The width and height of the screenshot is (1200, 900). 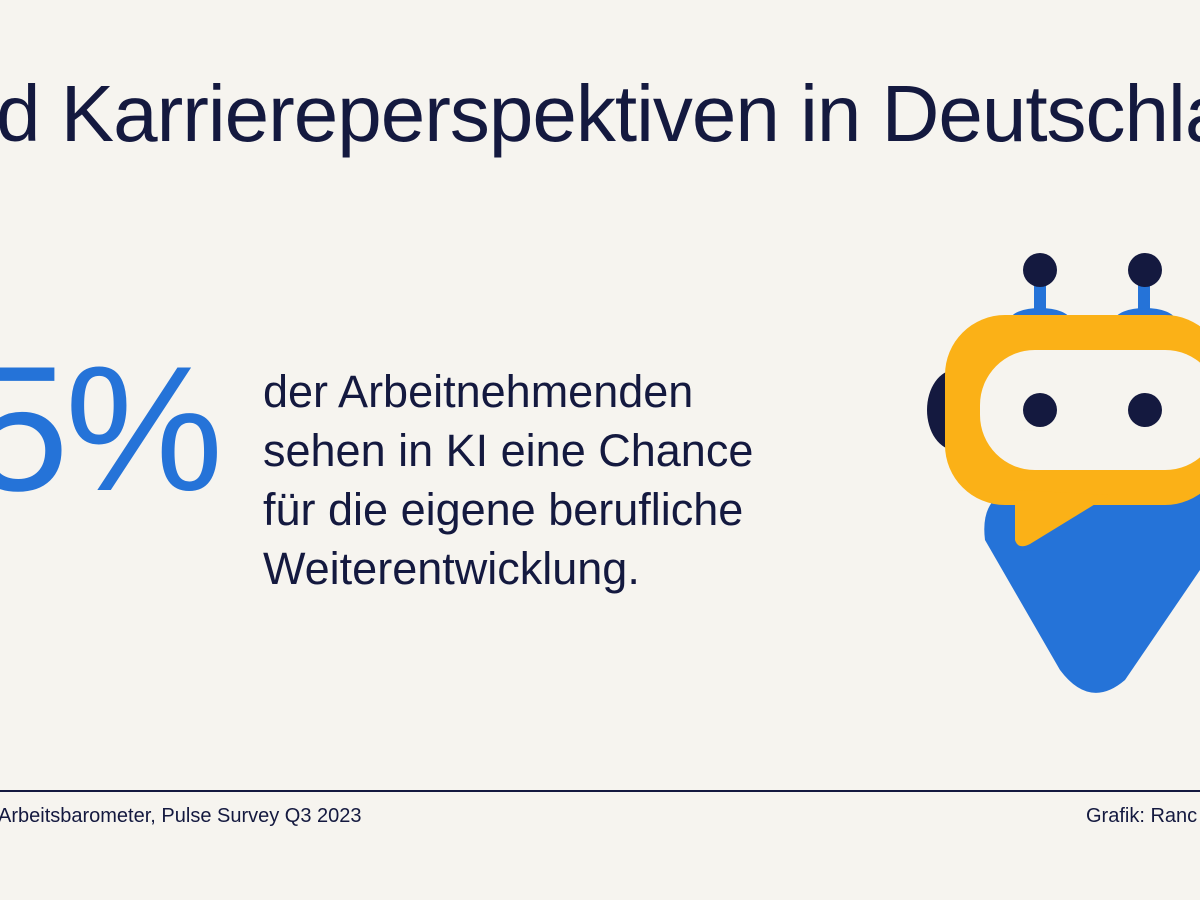 What do you see at coordinates (451, 568) in the screenshot?
I see `description-line: Weiterentwicklung.` at bounding box center [451, 568].